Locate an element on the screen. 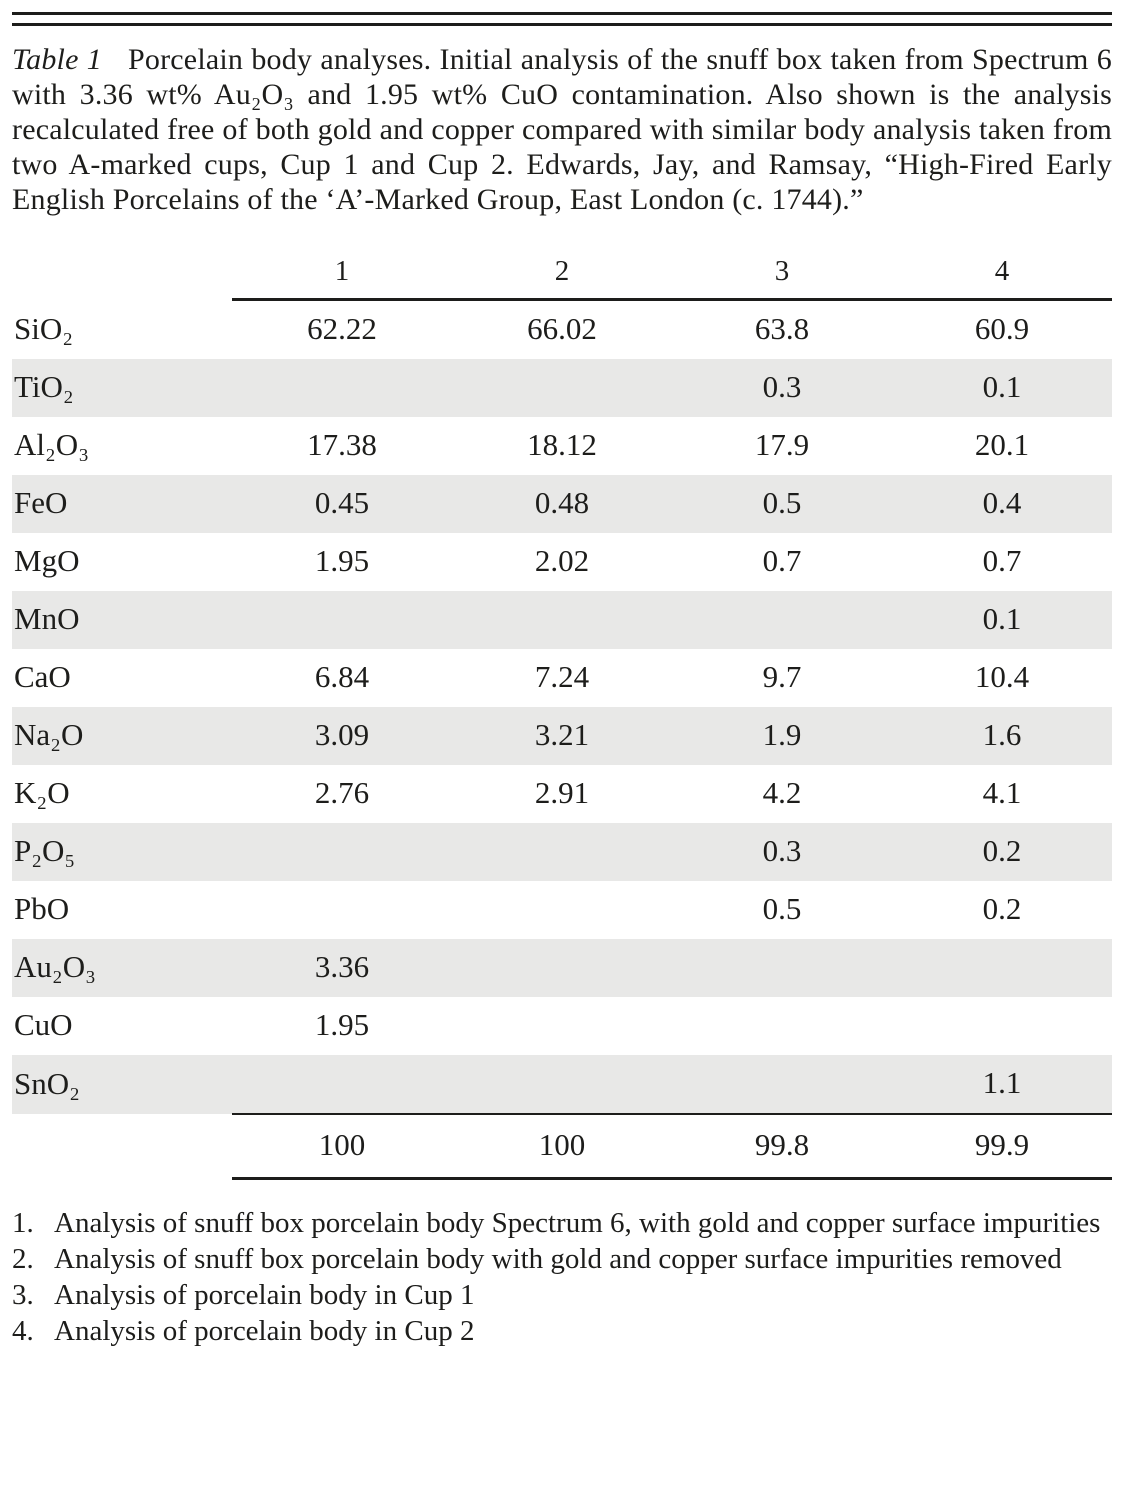 Image resolution: width=1124 pixels, height=1486 pixels. value-cell: 17.9 is located at coordinates (782, 445).